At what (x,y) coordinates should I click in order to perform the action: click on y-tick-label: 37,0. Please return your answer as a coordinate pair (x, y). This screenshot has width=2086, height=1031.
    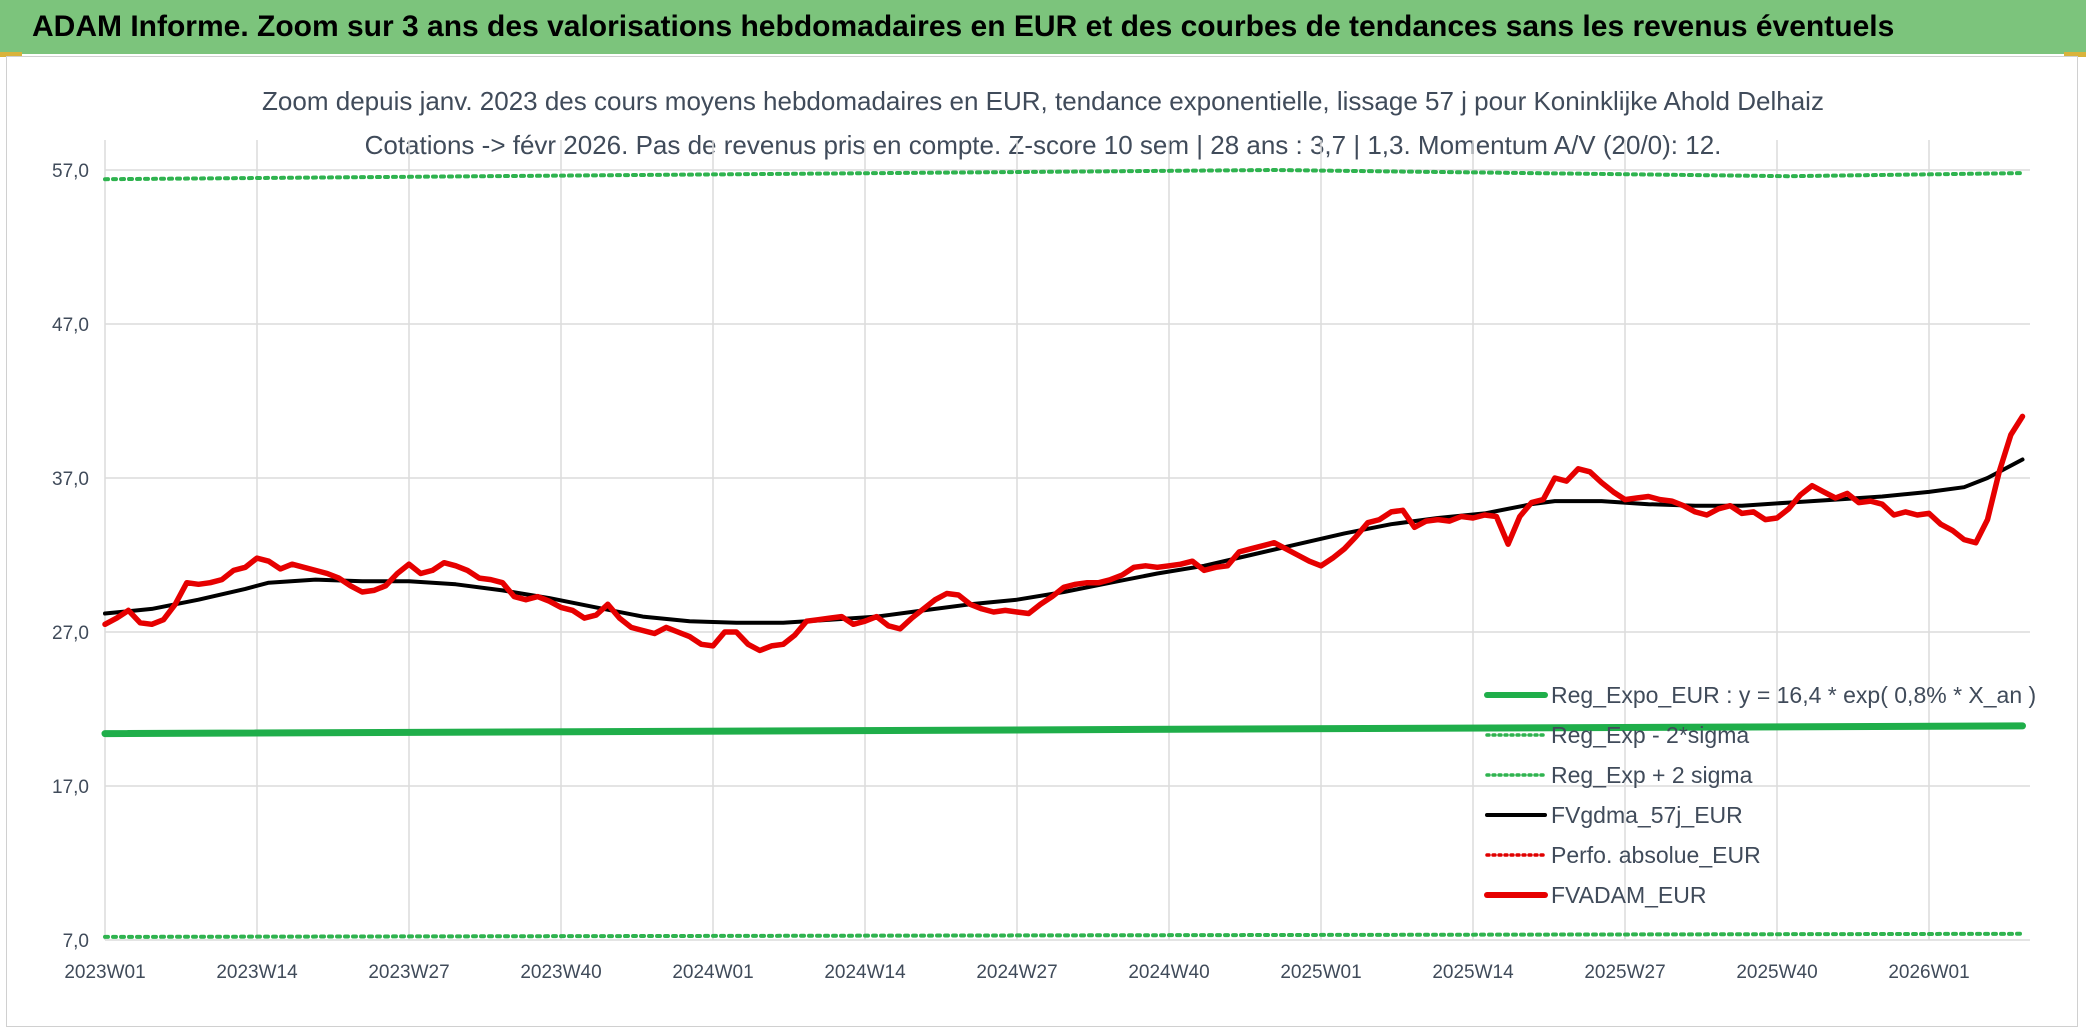
    Looking at the image, I should click on (70, 479).